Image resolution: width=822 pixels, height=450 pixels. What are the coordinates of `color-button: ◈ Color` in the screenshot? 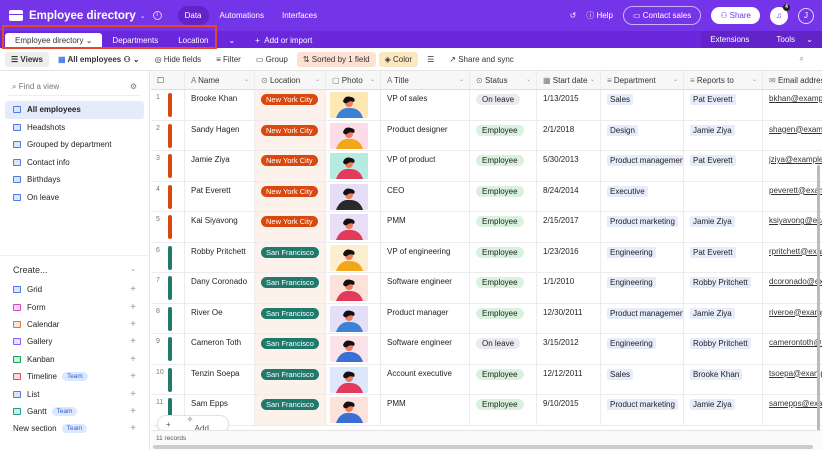 It's located at (398, 59).